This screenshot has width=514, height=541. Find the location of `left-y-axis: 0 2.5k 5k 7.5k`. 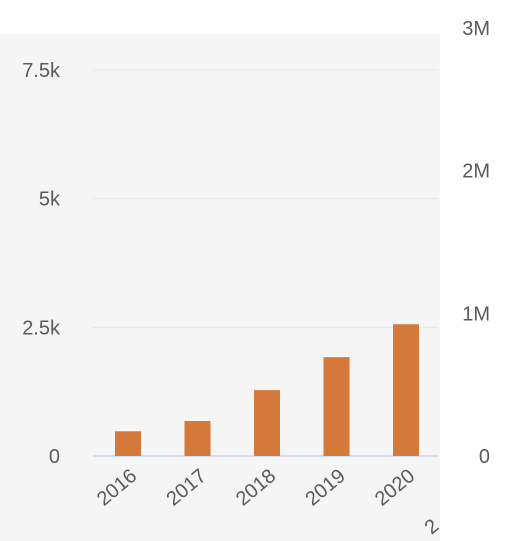

left-y-axis: 0 2.5k 5k 7.5k is located at coordinates (41, 264).